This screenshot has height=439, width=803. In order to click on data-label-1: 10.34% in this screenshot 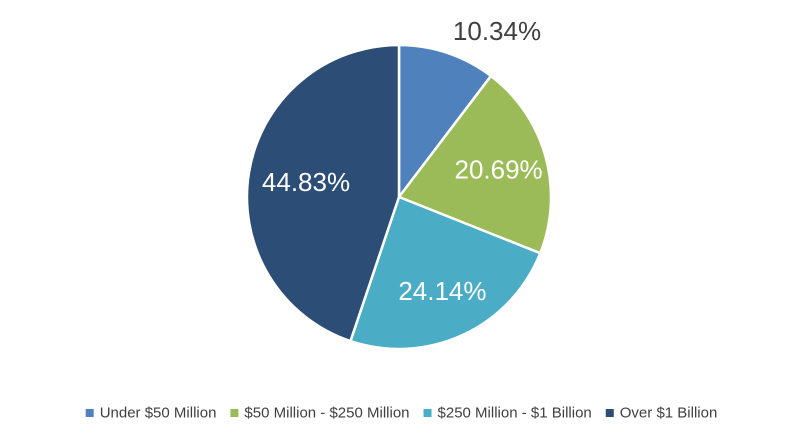, I will do `click(497, 31)`.